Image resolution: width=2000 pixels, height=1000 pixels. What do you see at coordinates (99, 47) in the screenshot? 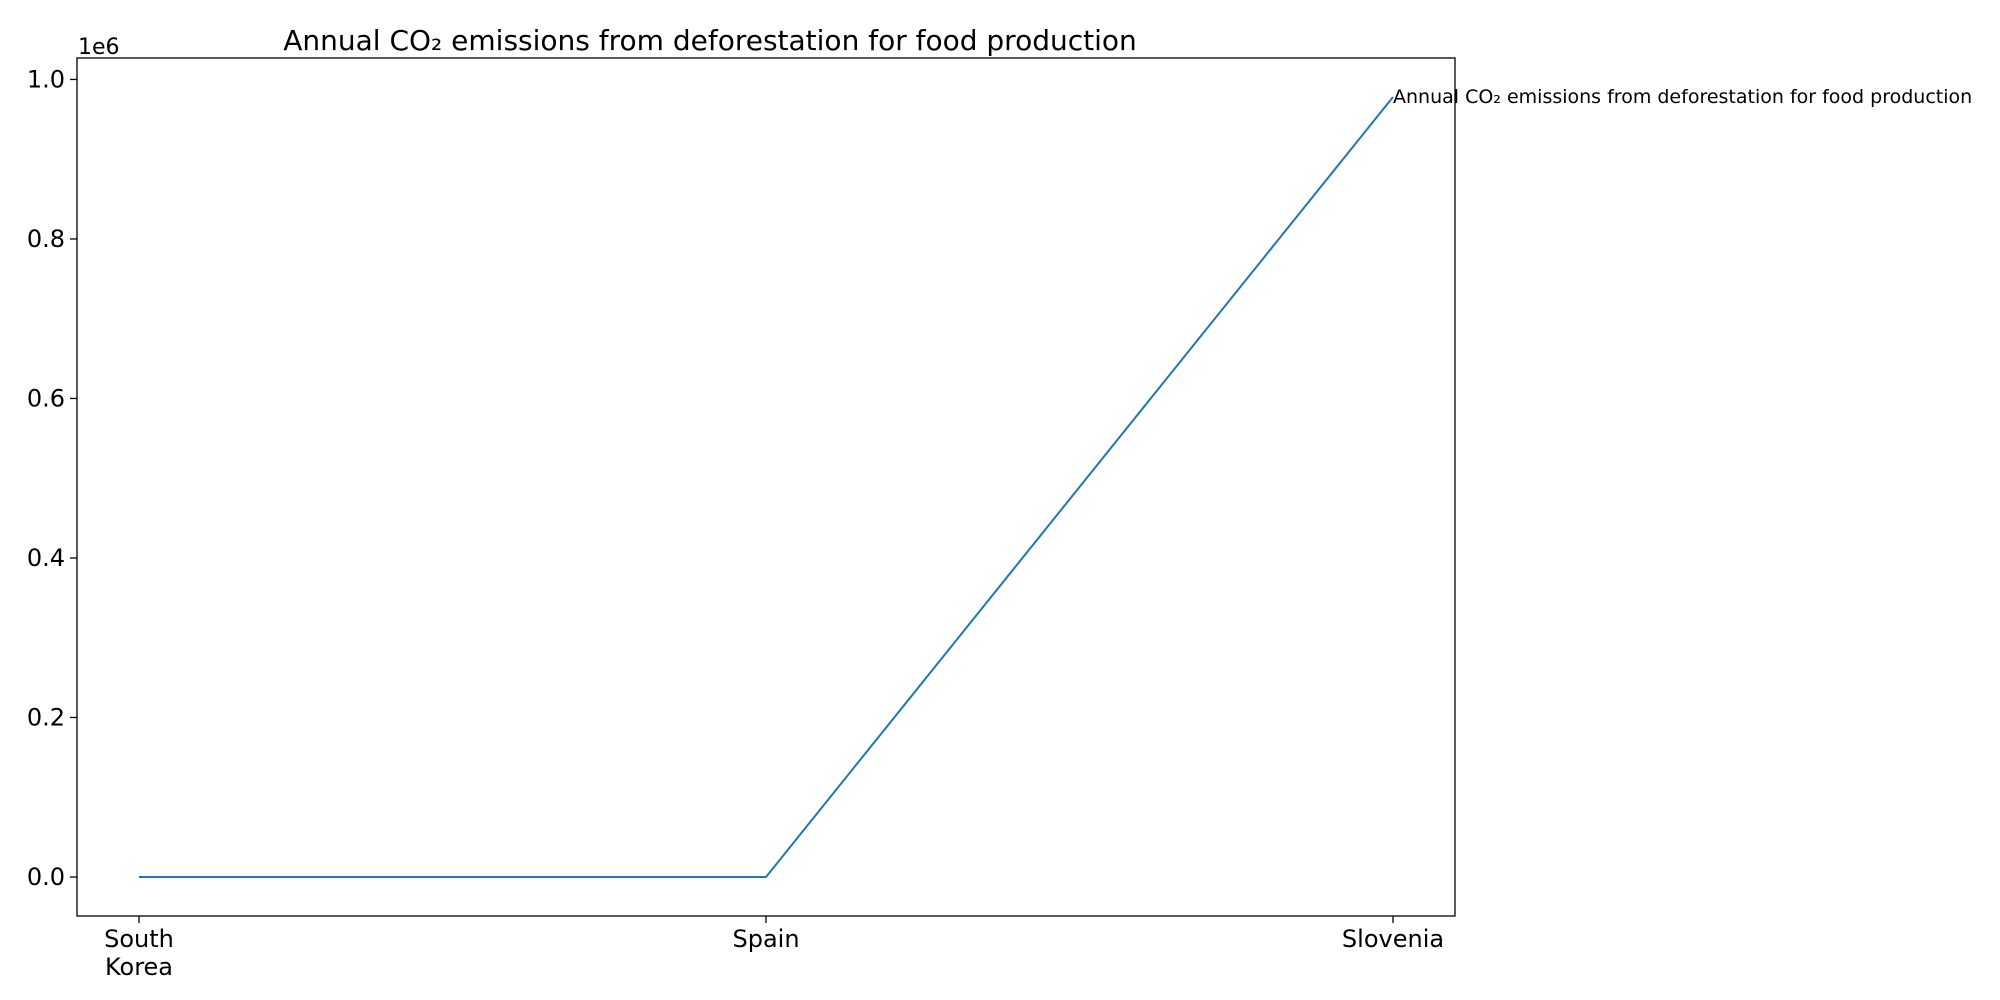
I see `y-axis-offset-label: 1e6` at bounding box center [99, 47].